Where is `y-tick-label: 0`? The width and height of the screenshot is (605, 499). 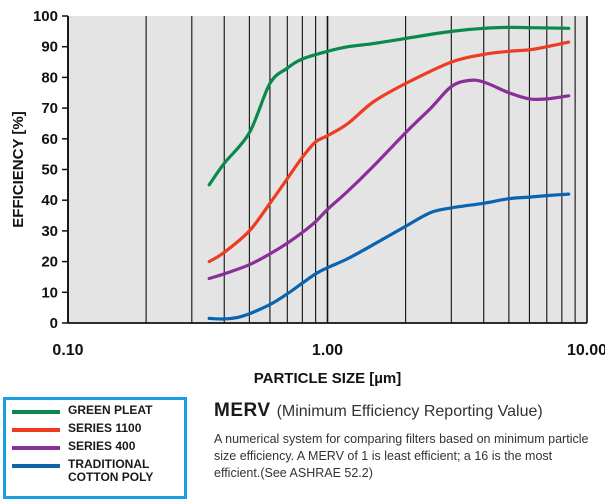 y-tick-label: 0 is located at coordinates (54, 323).